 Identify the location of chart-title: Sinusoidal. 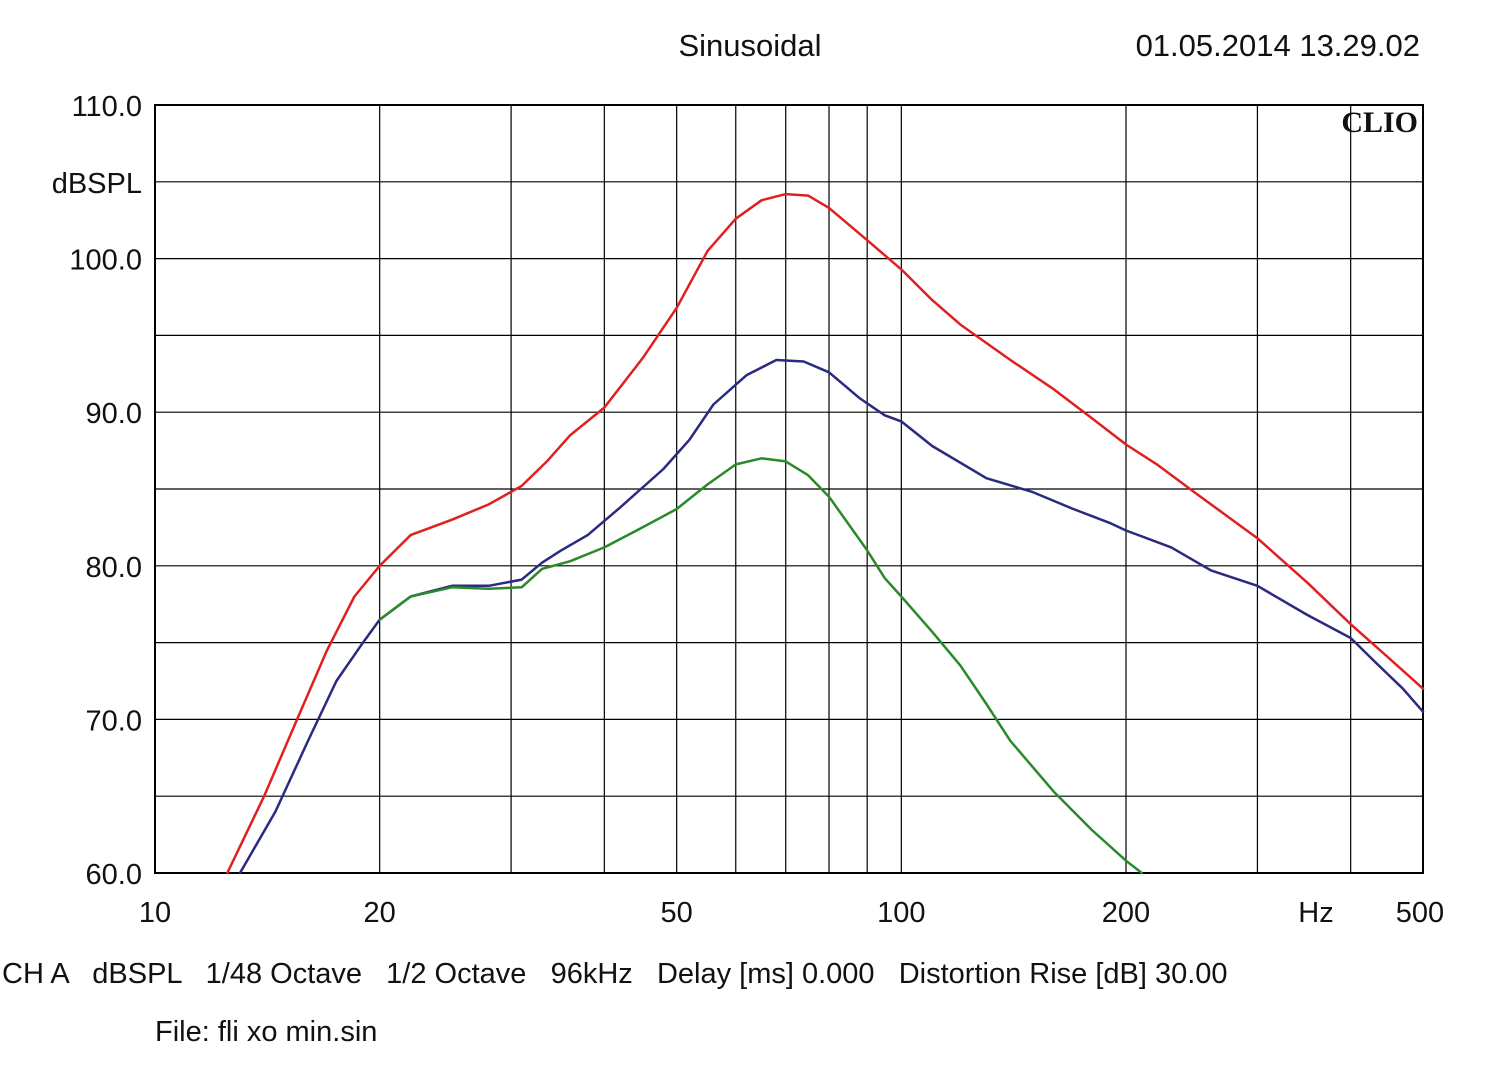
(749, 45).